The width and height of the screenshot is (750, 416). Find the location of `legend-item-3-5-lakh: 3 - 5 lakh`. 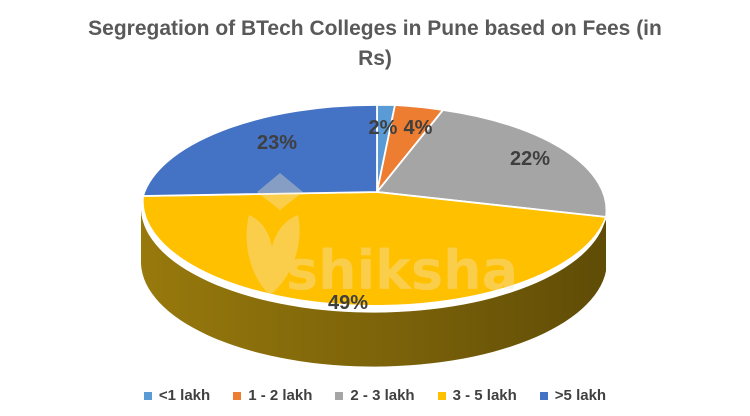

legend-item-3-5-lakh: 3 - 5 lakh is located at coordinates (477, 395).